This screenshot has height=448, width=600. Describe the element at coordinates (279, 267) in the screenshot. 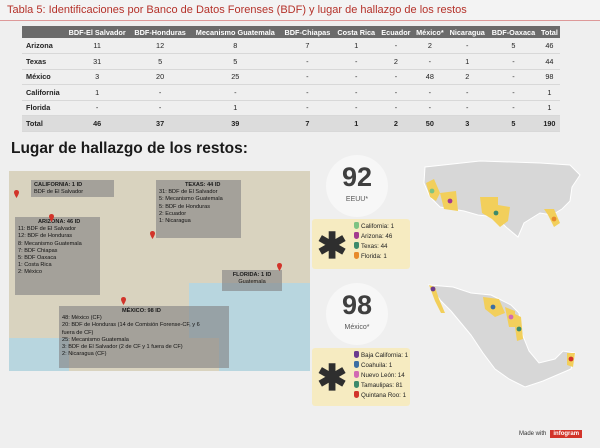

I see `map-pin-florida` at that location.